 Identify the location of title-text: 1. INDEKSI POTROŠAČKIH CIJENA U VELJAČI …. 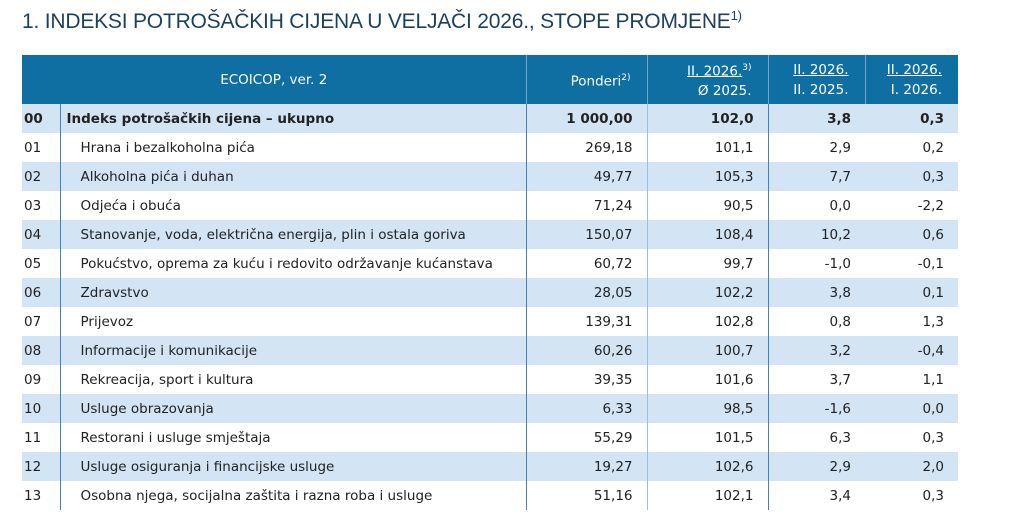
(376, 21).